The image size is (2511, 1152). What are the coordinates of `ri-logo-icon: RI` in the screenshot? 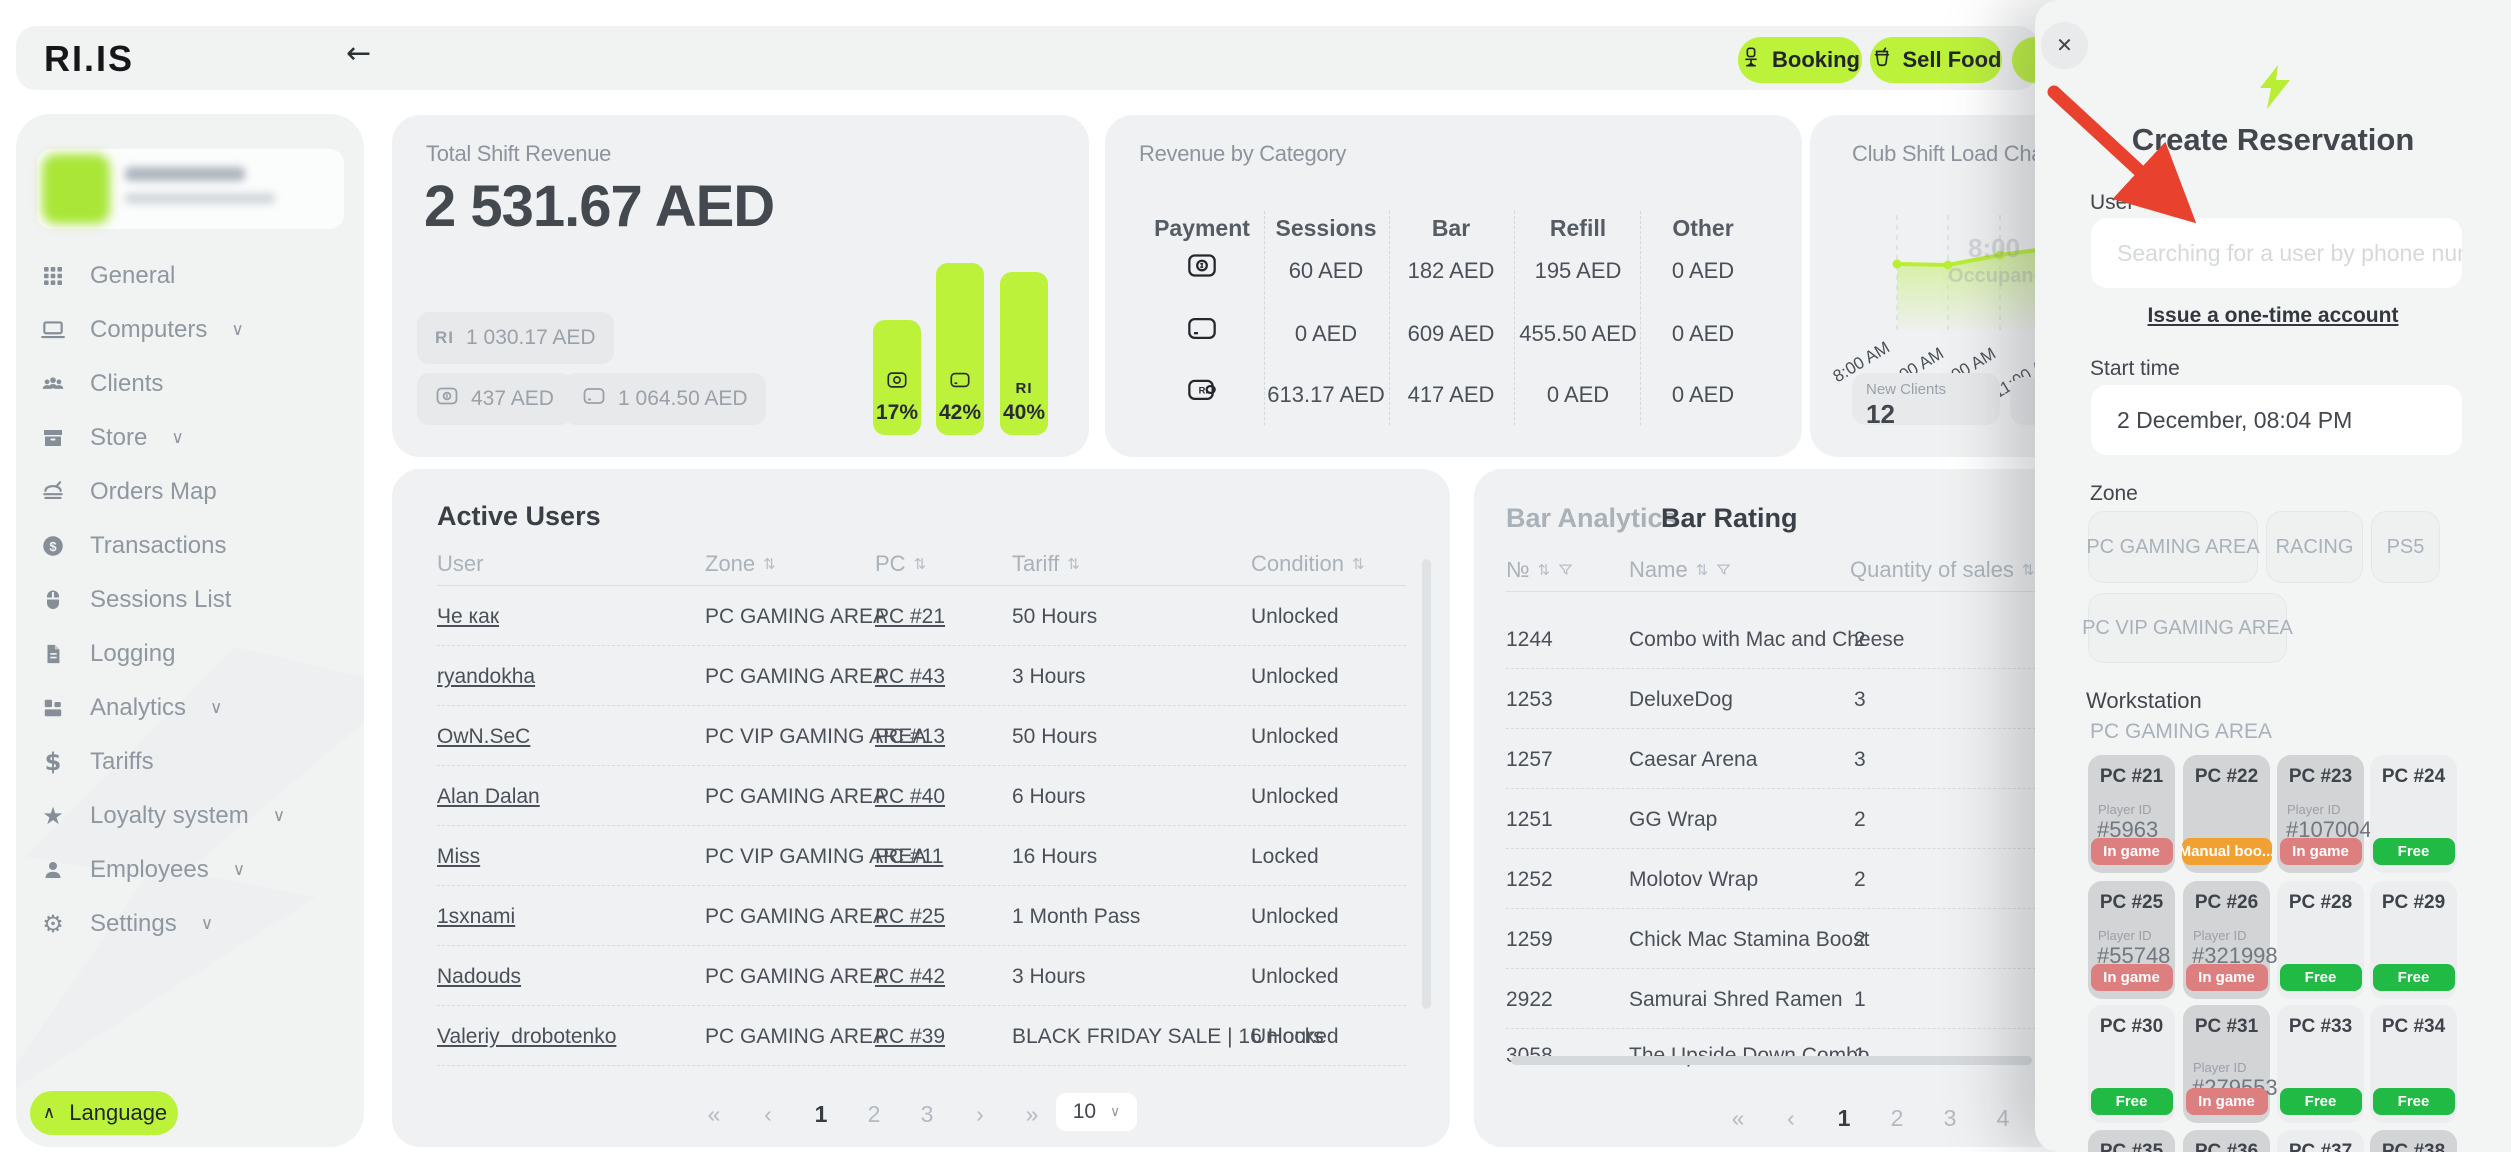 It's located at (1024, 388).